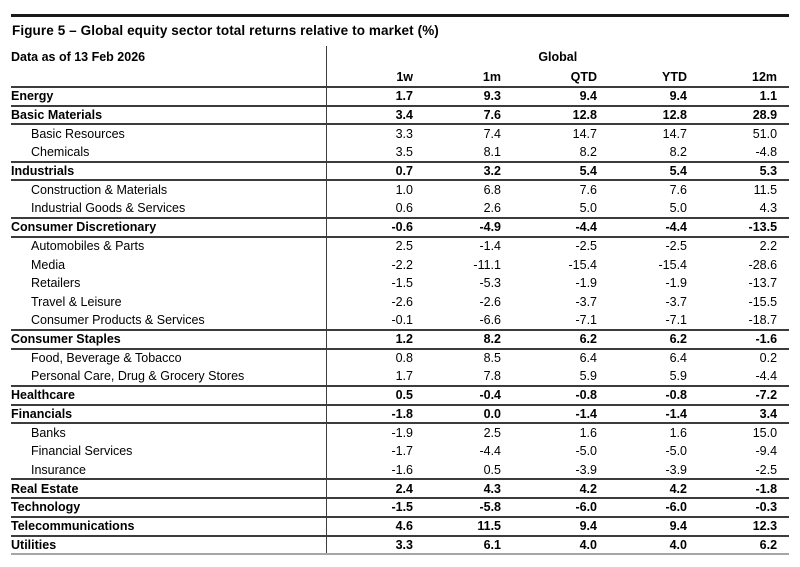 The width and height of the screenshot is (800, 567). I want to click on value-cell: 4.2, so click(678, 488).